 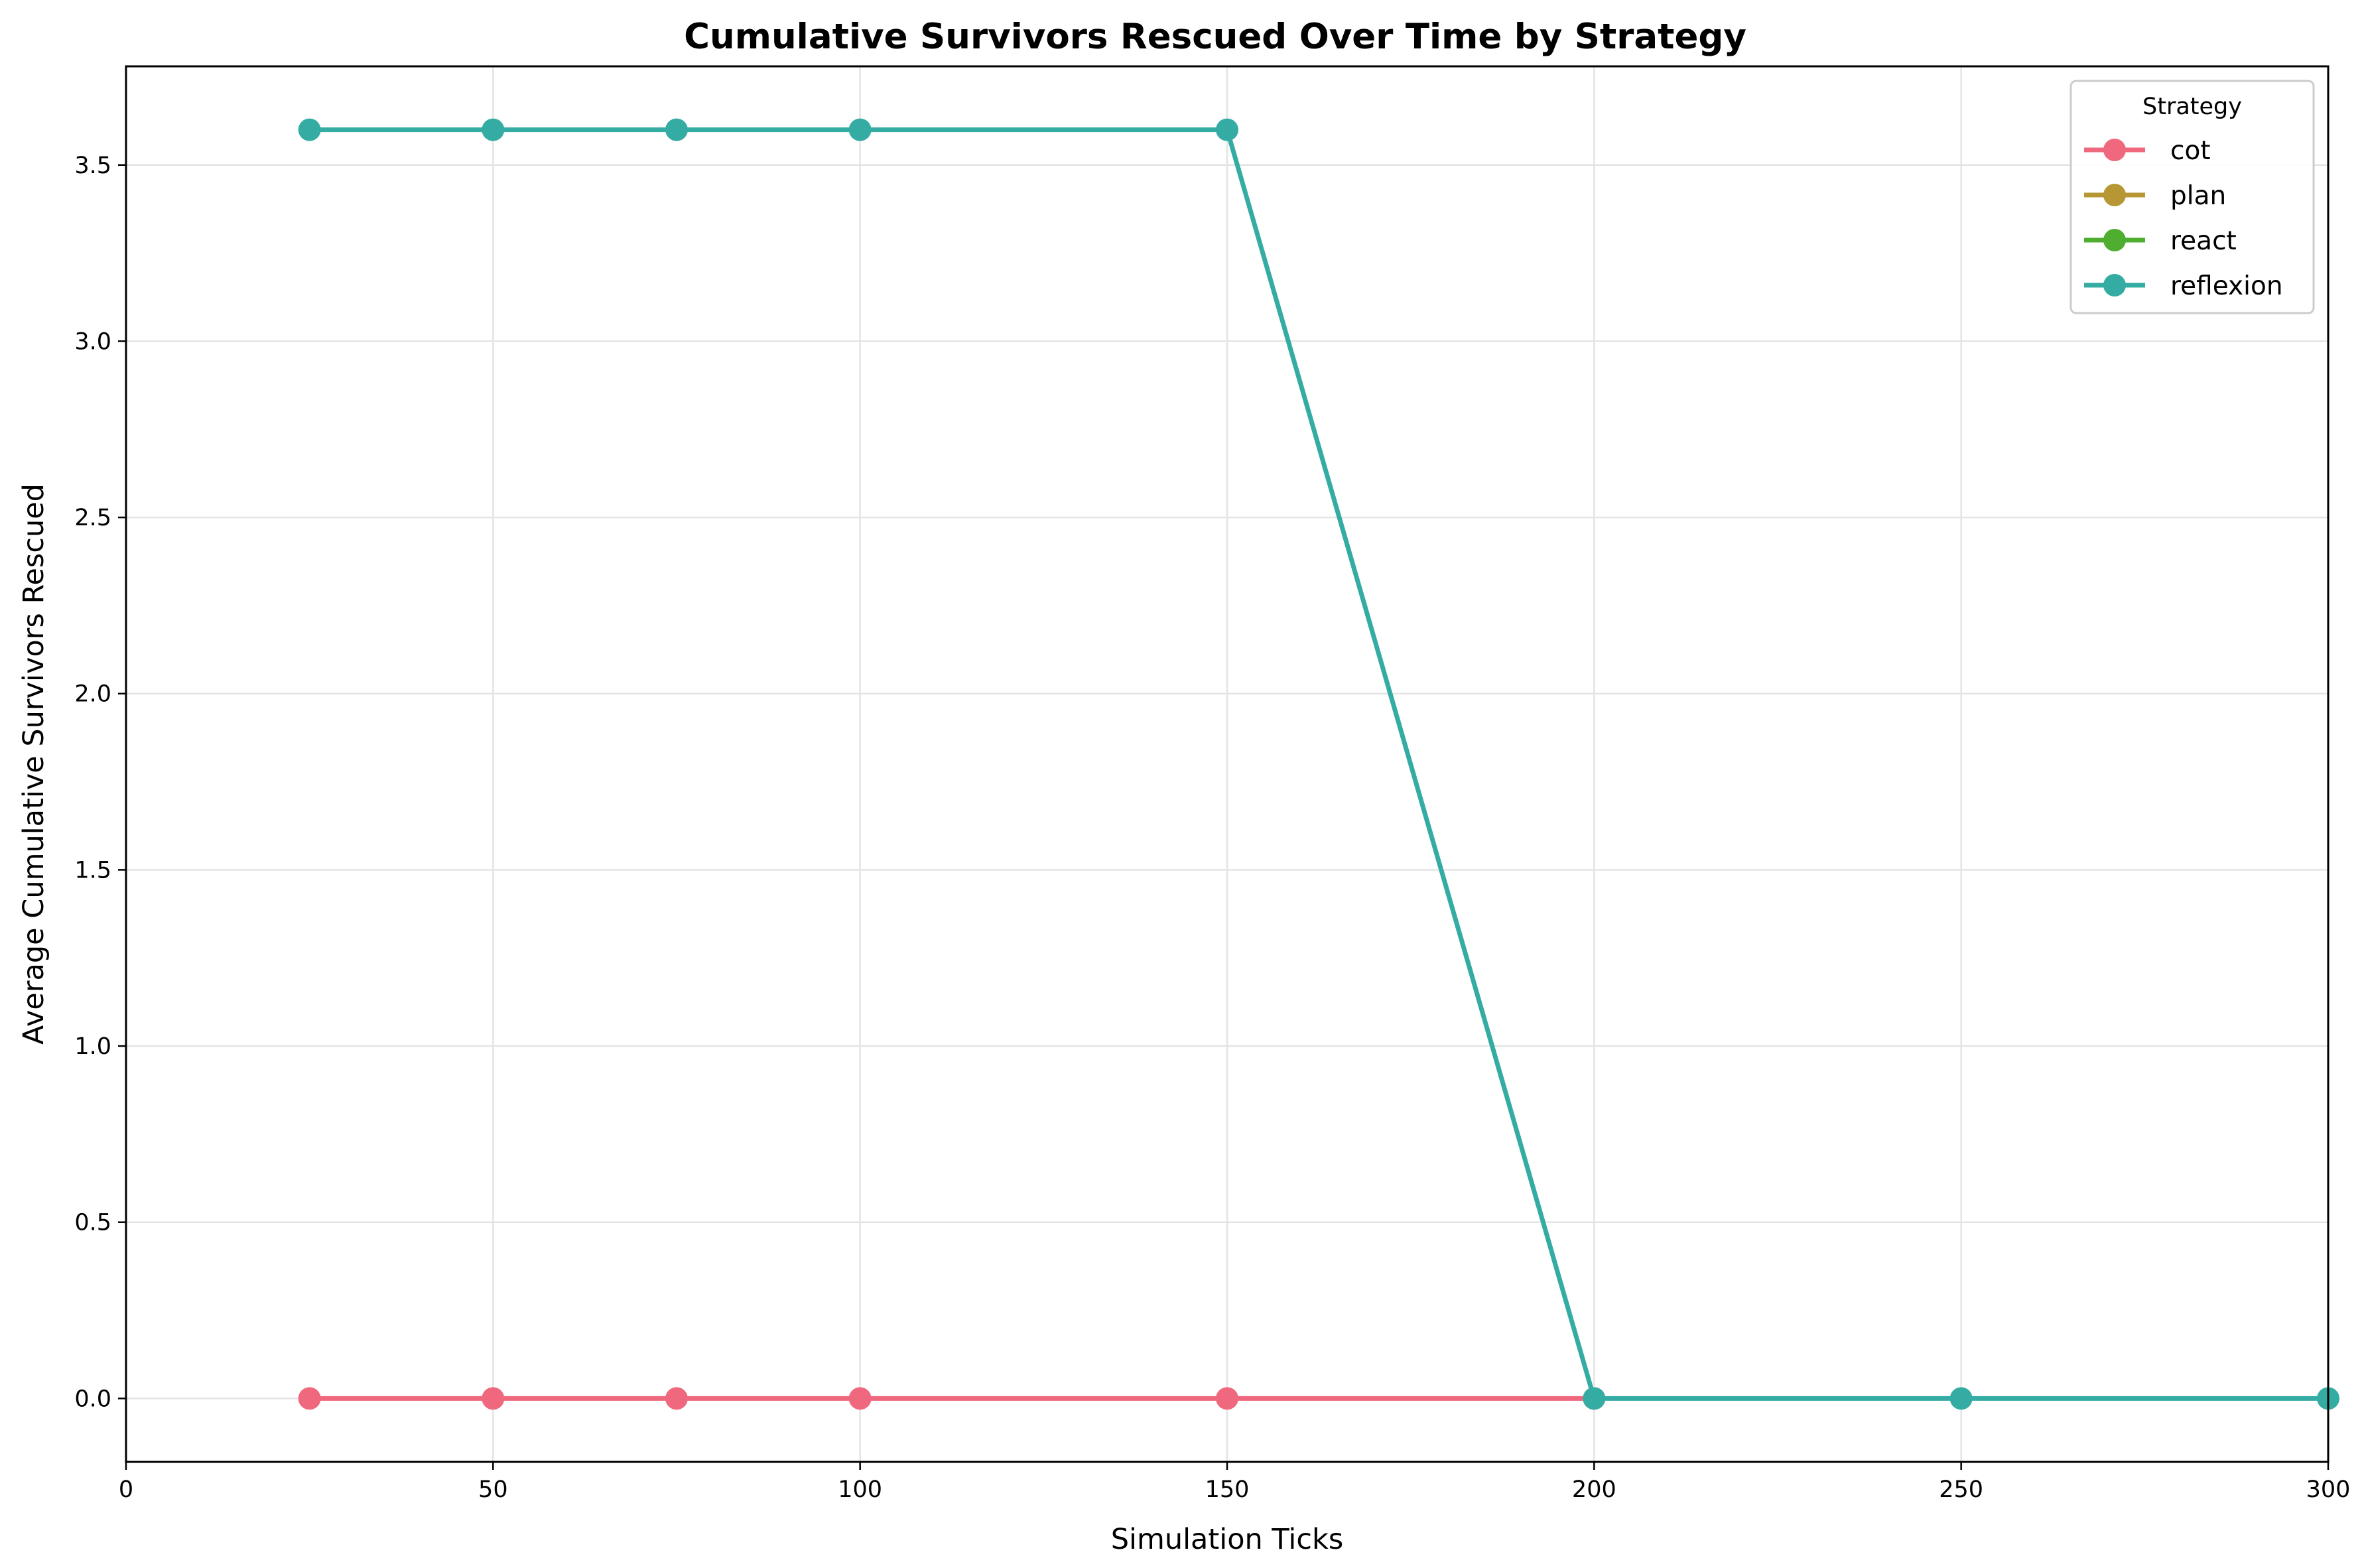 I want to click on legend-label: react, so click(x=2203, y=241).